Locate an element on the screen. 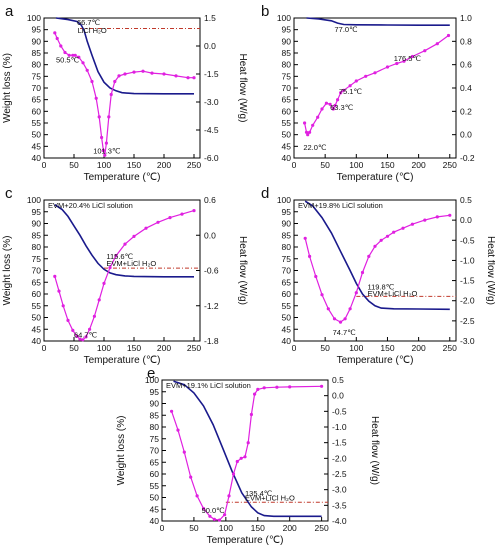  annotation: 66.7℃ is located at coordinates (89, 22).